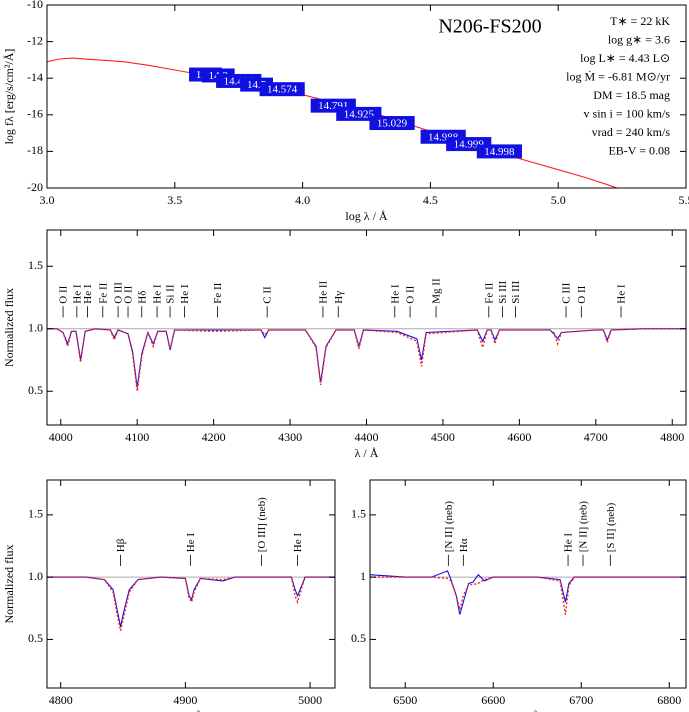  What do you see at coordinates (437, 291) in the screenshot?
I see `line-label: Mg II` at bounding box center [437, 291].